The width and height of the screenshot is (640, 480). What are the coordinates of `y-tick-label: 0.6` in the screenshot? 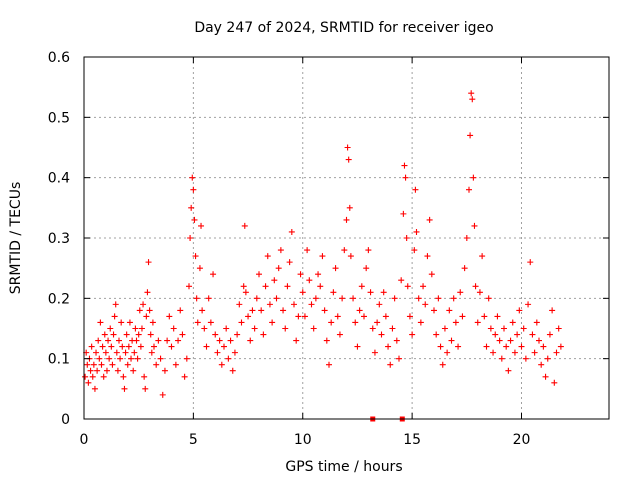 It's located at (59, 58).